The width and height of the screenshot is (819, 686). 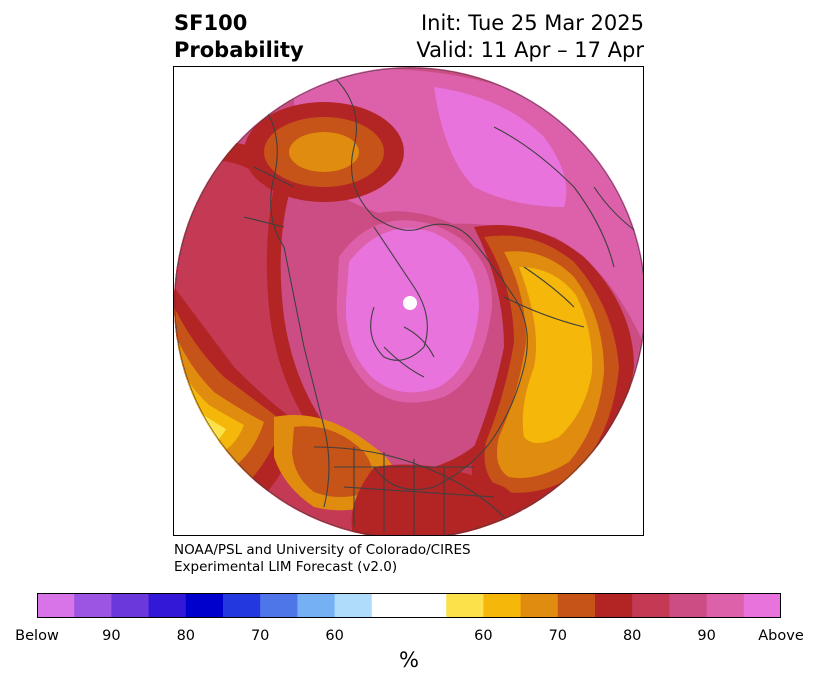 What do you see at coordinates (530, 50) in the screenshot?
I see `valid-dates: Valid: 11 Apr – 17 Apr` at bounding box center [530, 50].